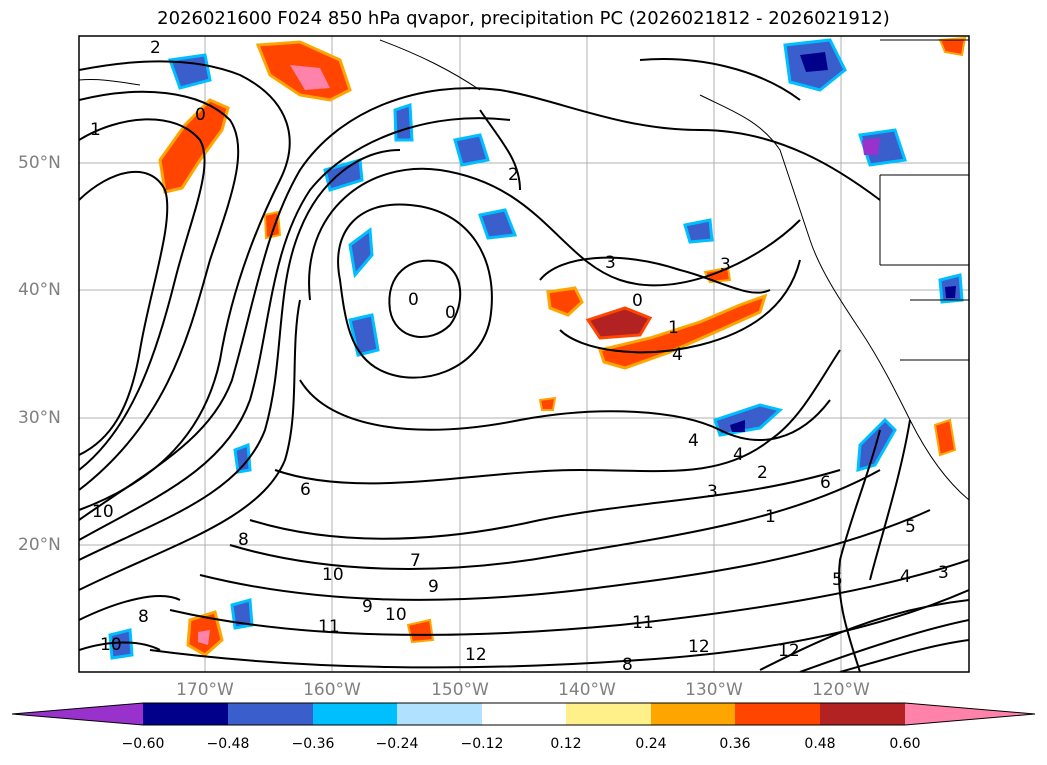 This screenshot has width=1047, height=765. I want to click on lat-label: 20°N, so click(39, 545).